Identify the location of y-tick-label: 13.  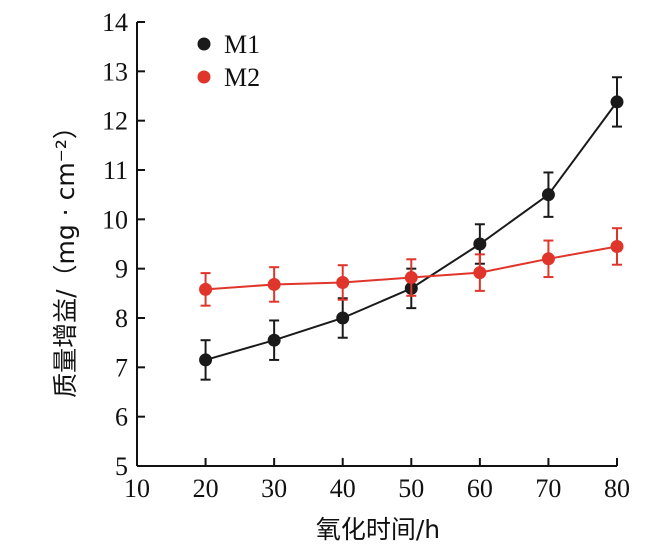
(115, 71).